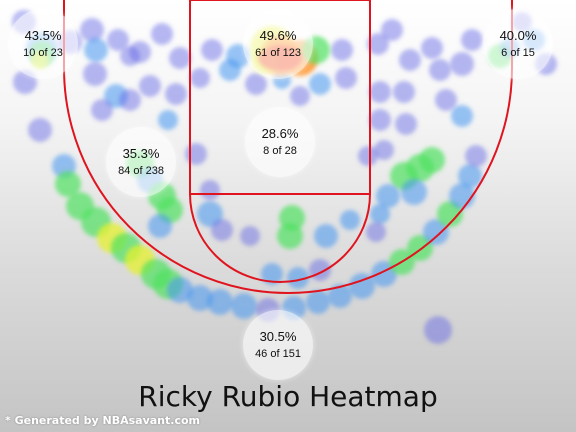  What do you see at coordinates (278, 52) in the screenshot?
I see `zone-attempts: 61 of 123` at bounding box center [278, 52].